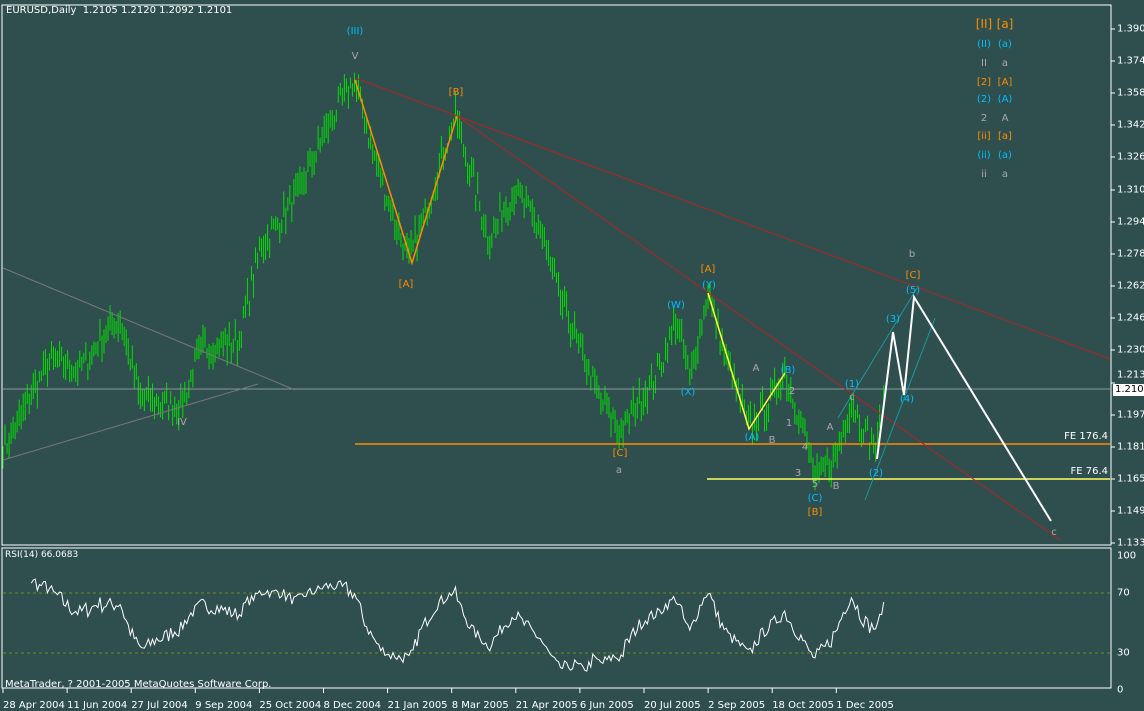  What do you see at coordinates (1130, 61) in the screenshot?
I see `price-axis-label: 1.3745` at bounding box center [1130, 61].